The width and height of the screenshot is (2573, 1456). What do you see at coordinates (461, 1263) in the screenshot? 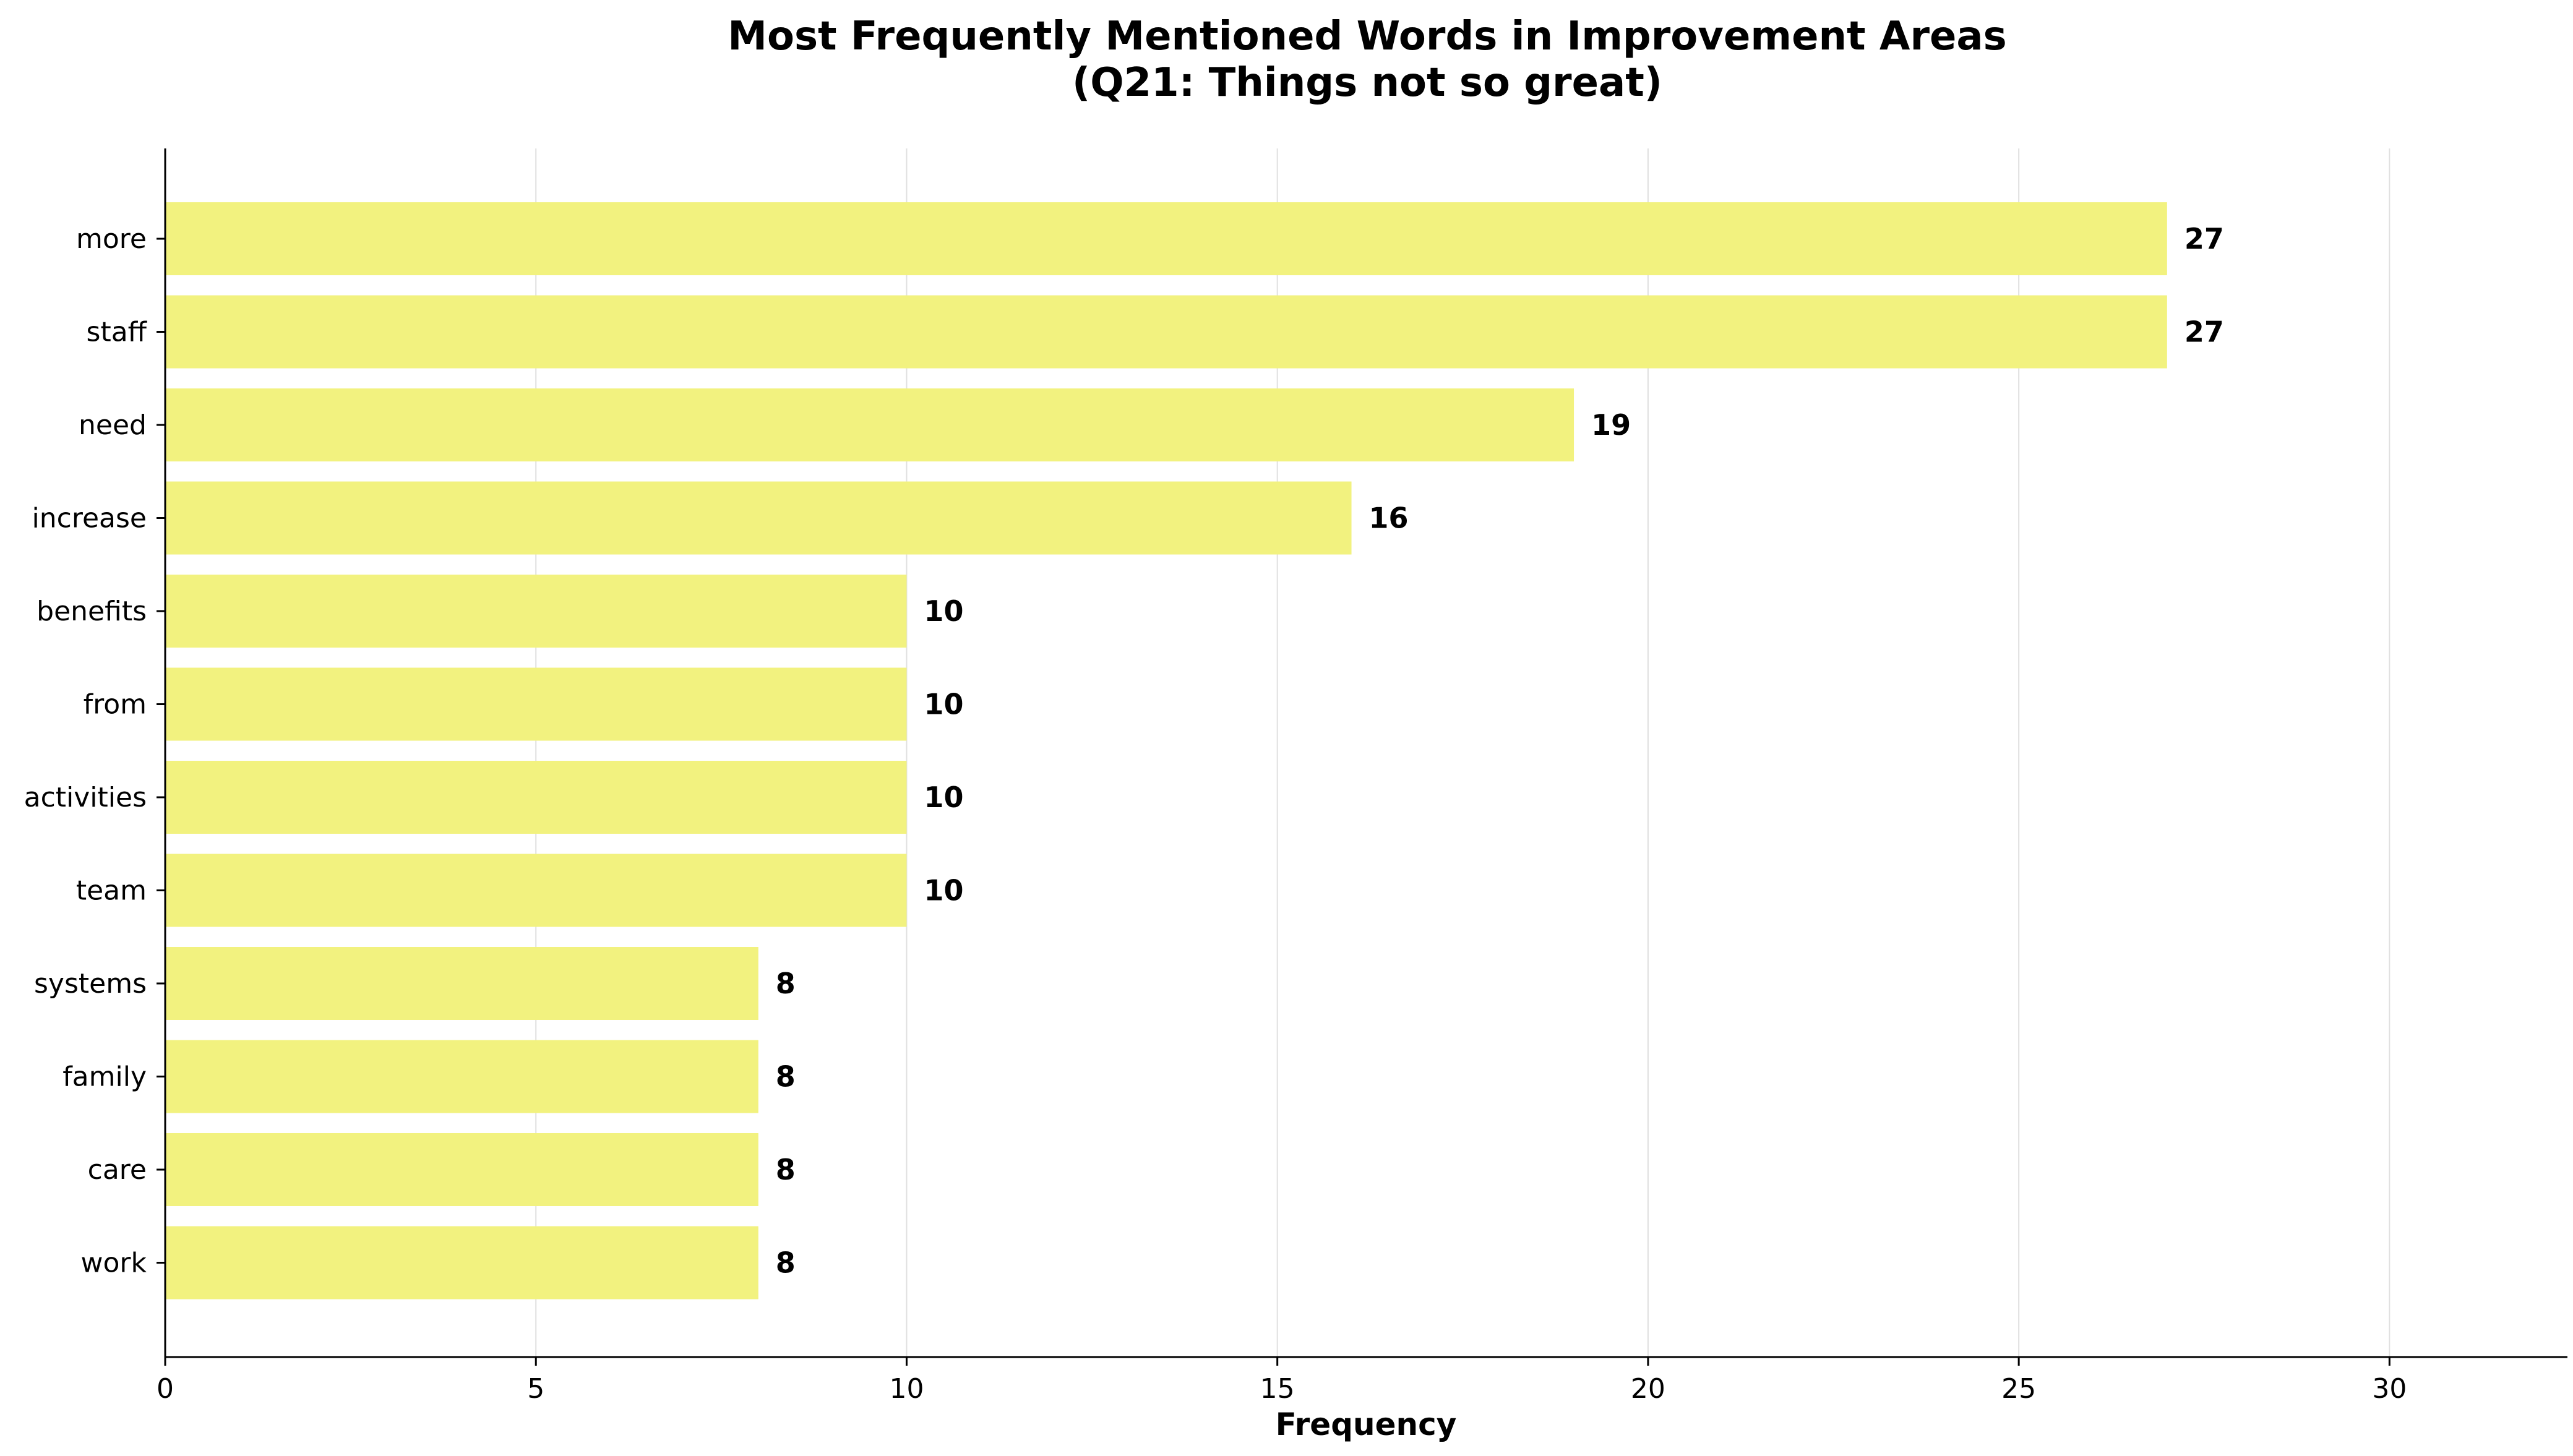
I see `bar-work` at bounding box center [461, 1263].